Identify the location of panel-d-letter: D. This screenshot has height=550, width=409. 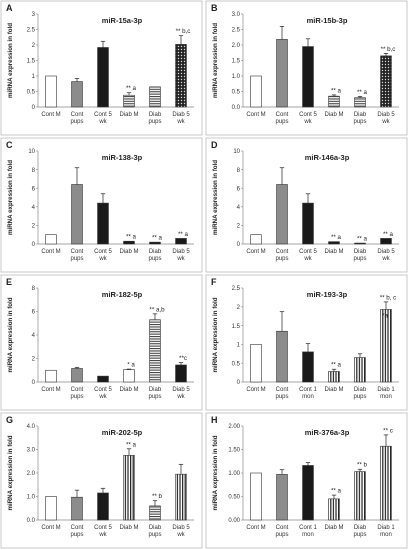
(214, 145).